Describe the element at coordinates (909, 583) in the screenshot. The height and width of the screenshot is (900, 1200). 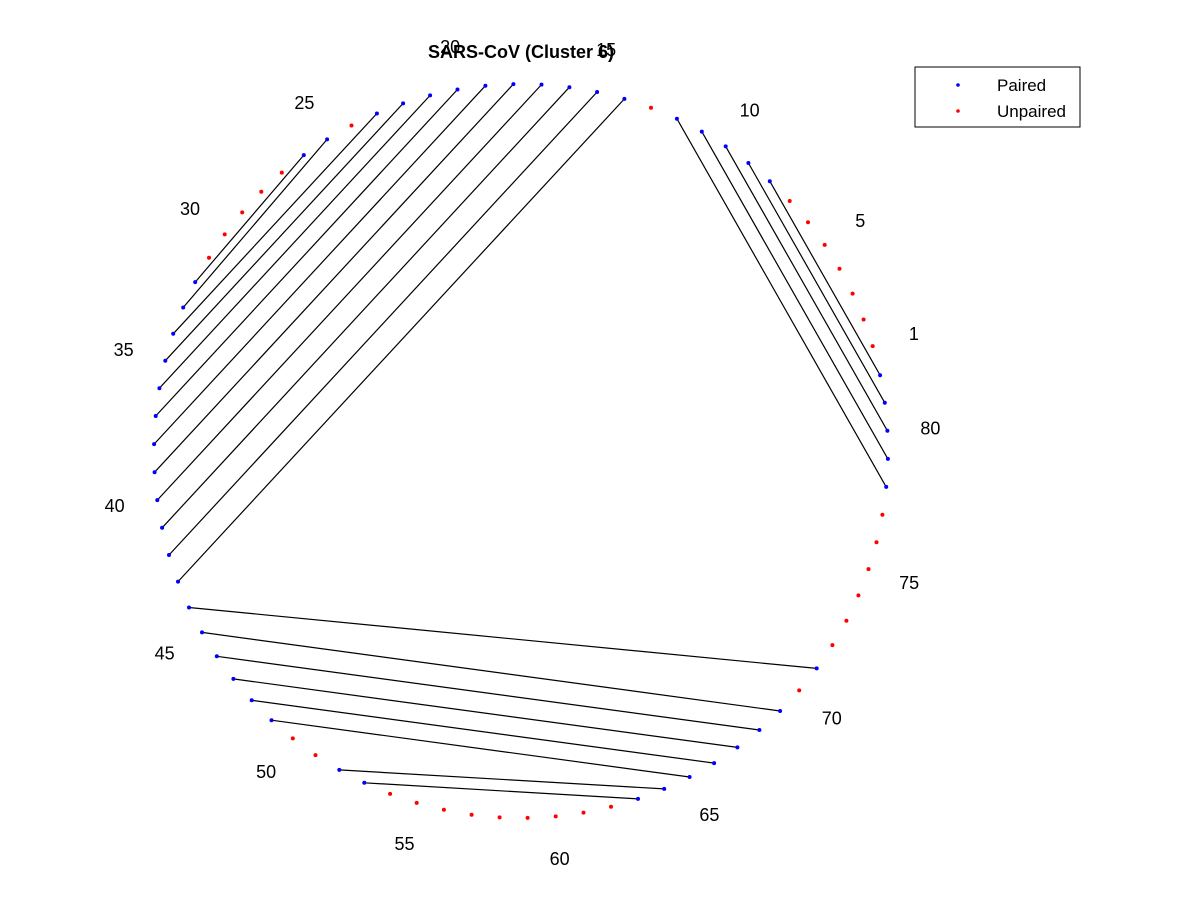
I see `tick-label-75: 75` at that location.